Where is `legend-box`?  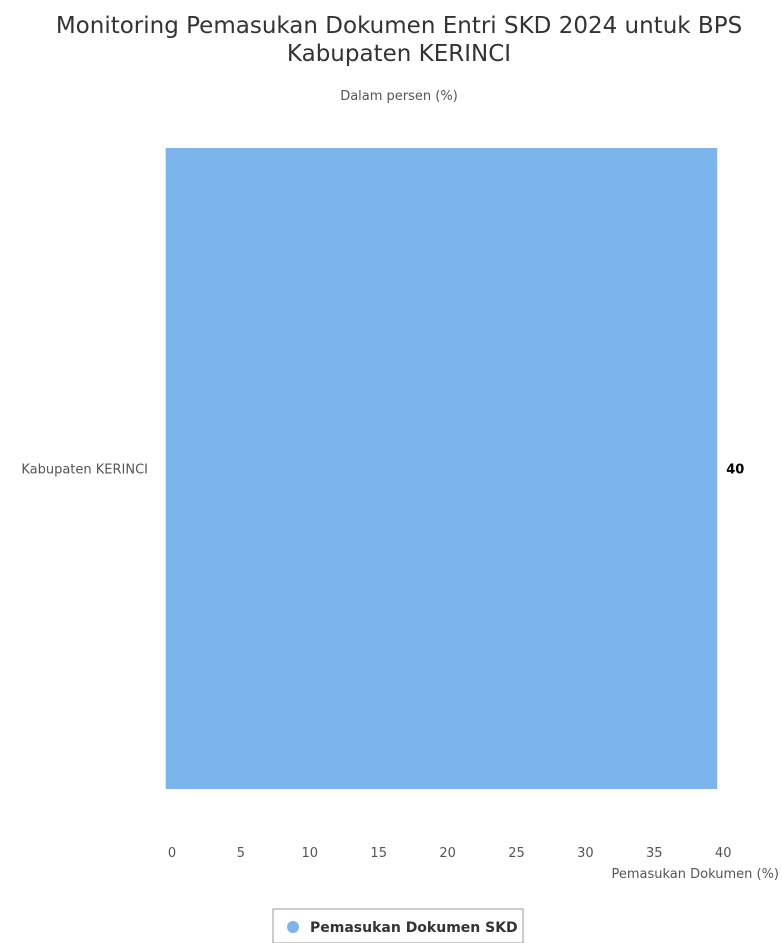 legend-box is located at coordinates (398, 925).